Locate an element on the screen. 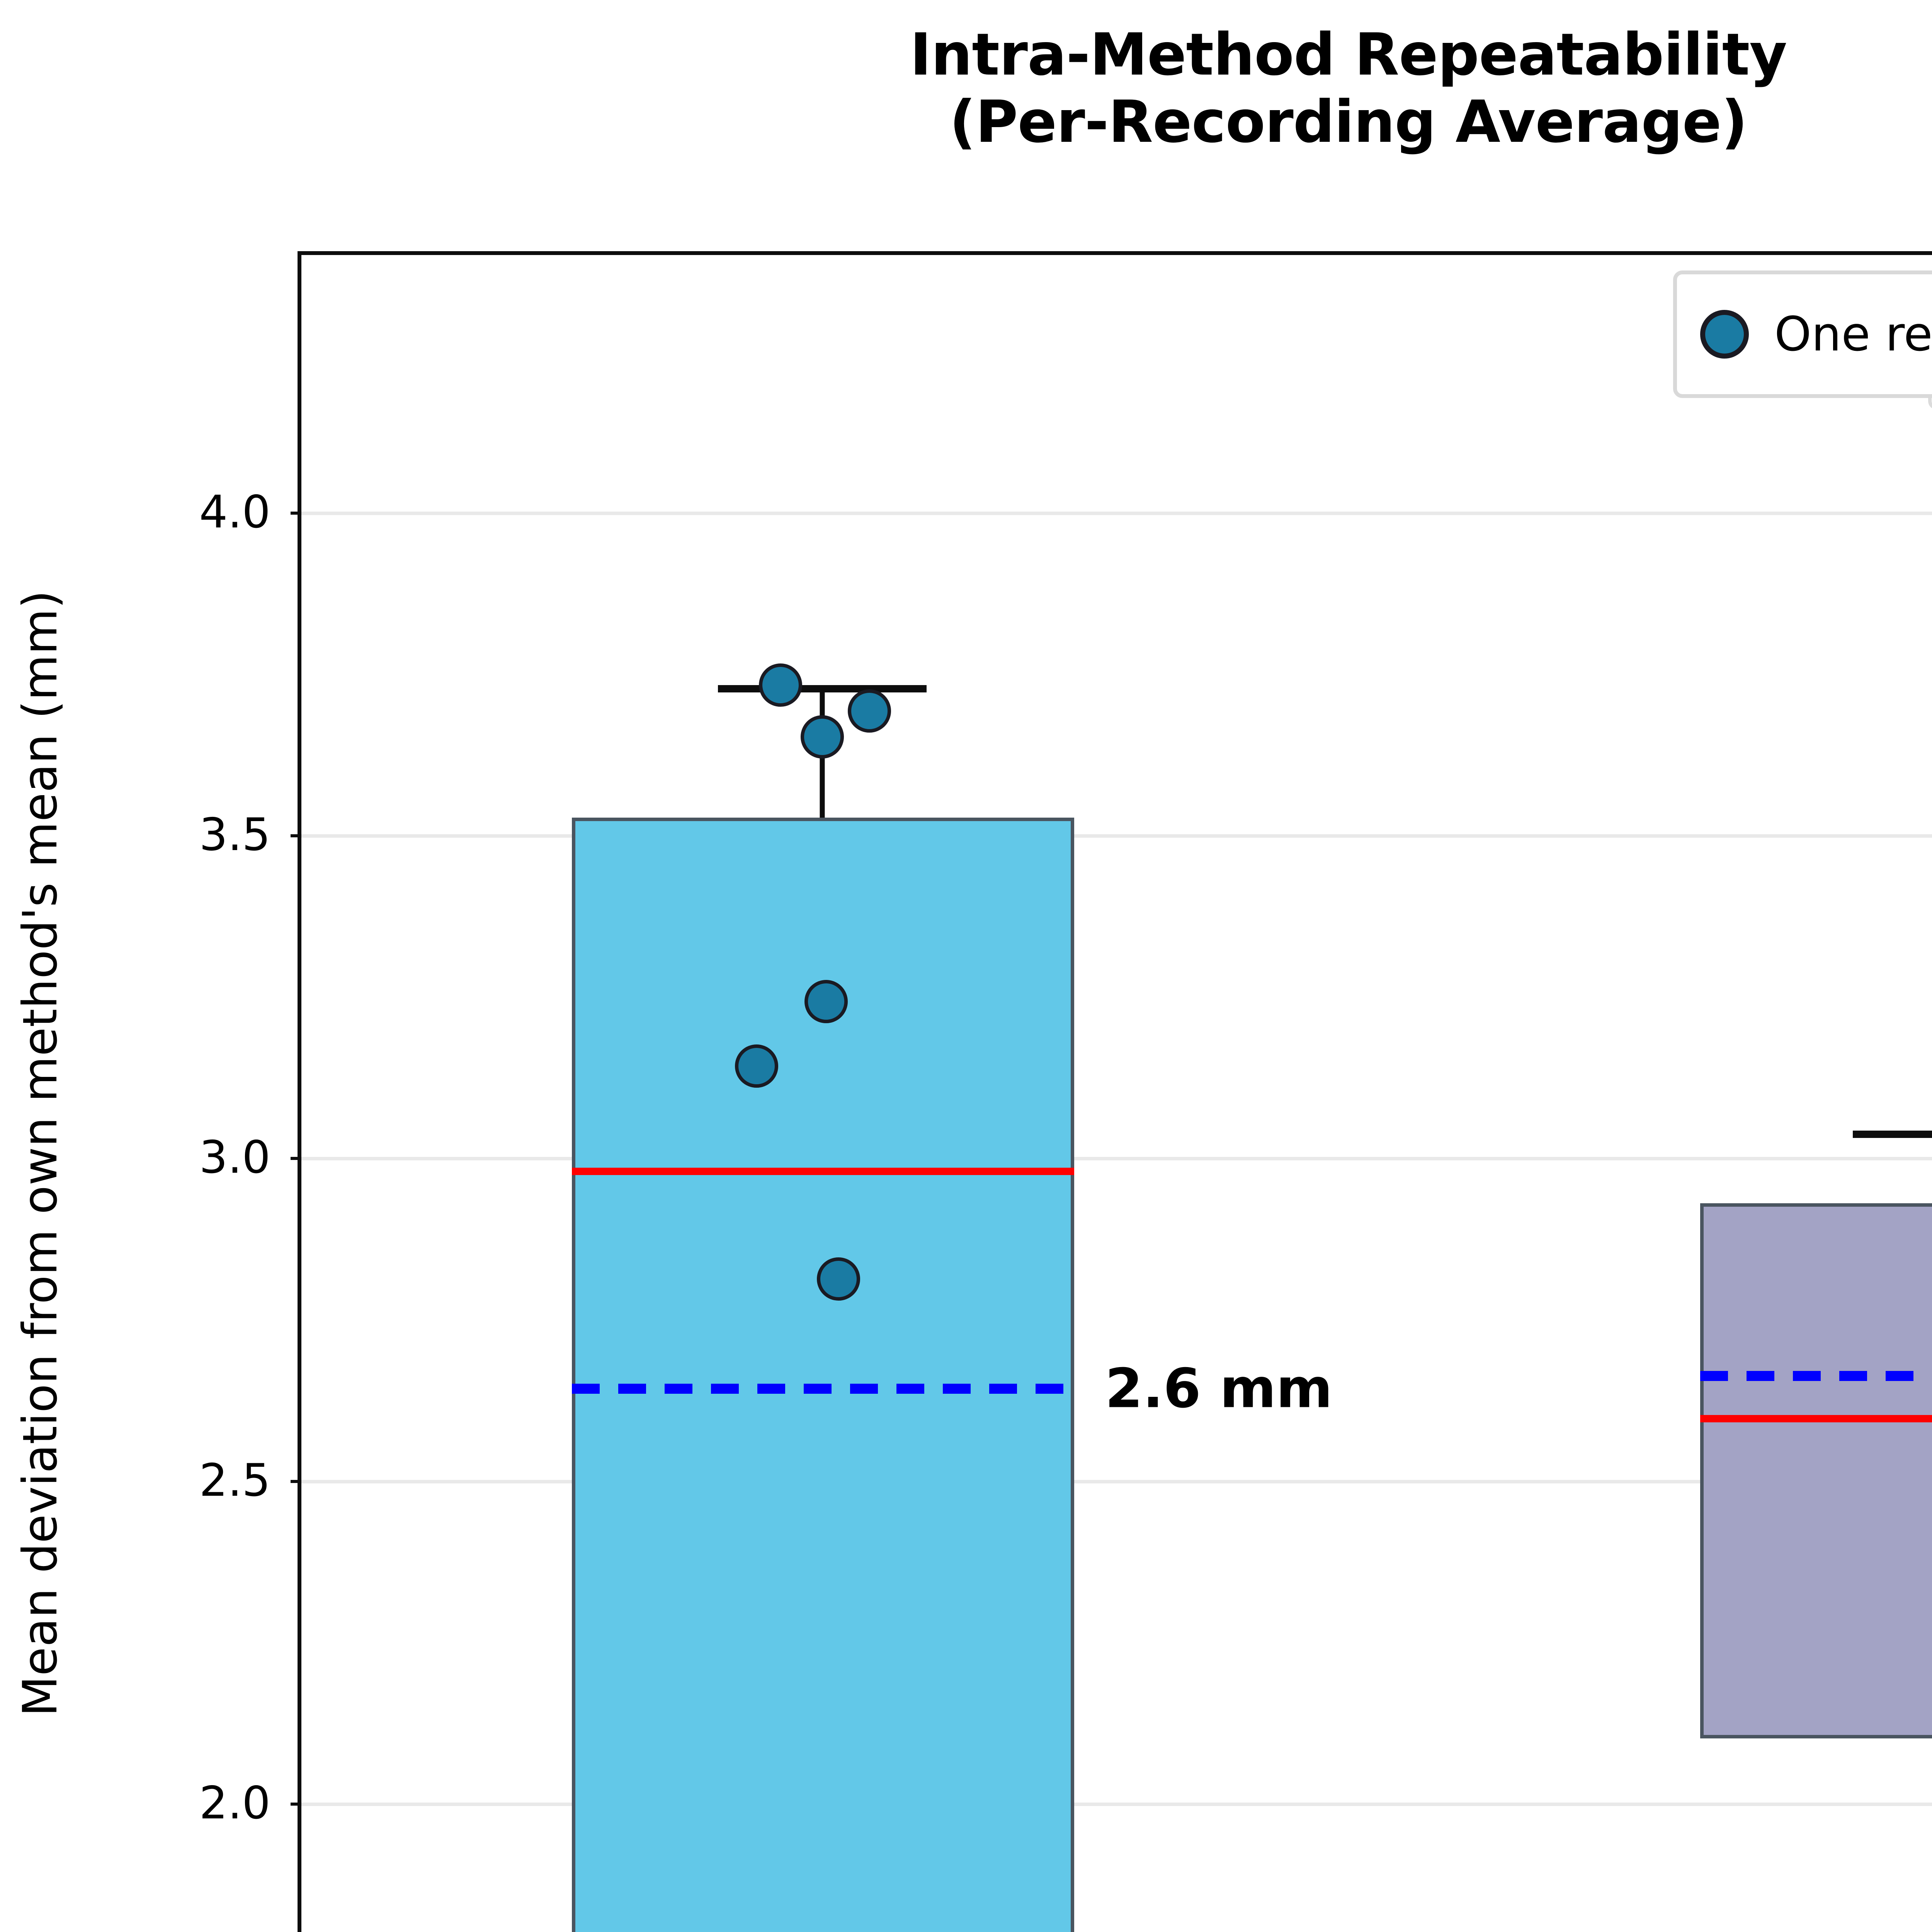 This screenshot has height=1932, width=1932. legend-box: One recording session is located at coordinates (1802, 334).